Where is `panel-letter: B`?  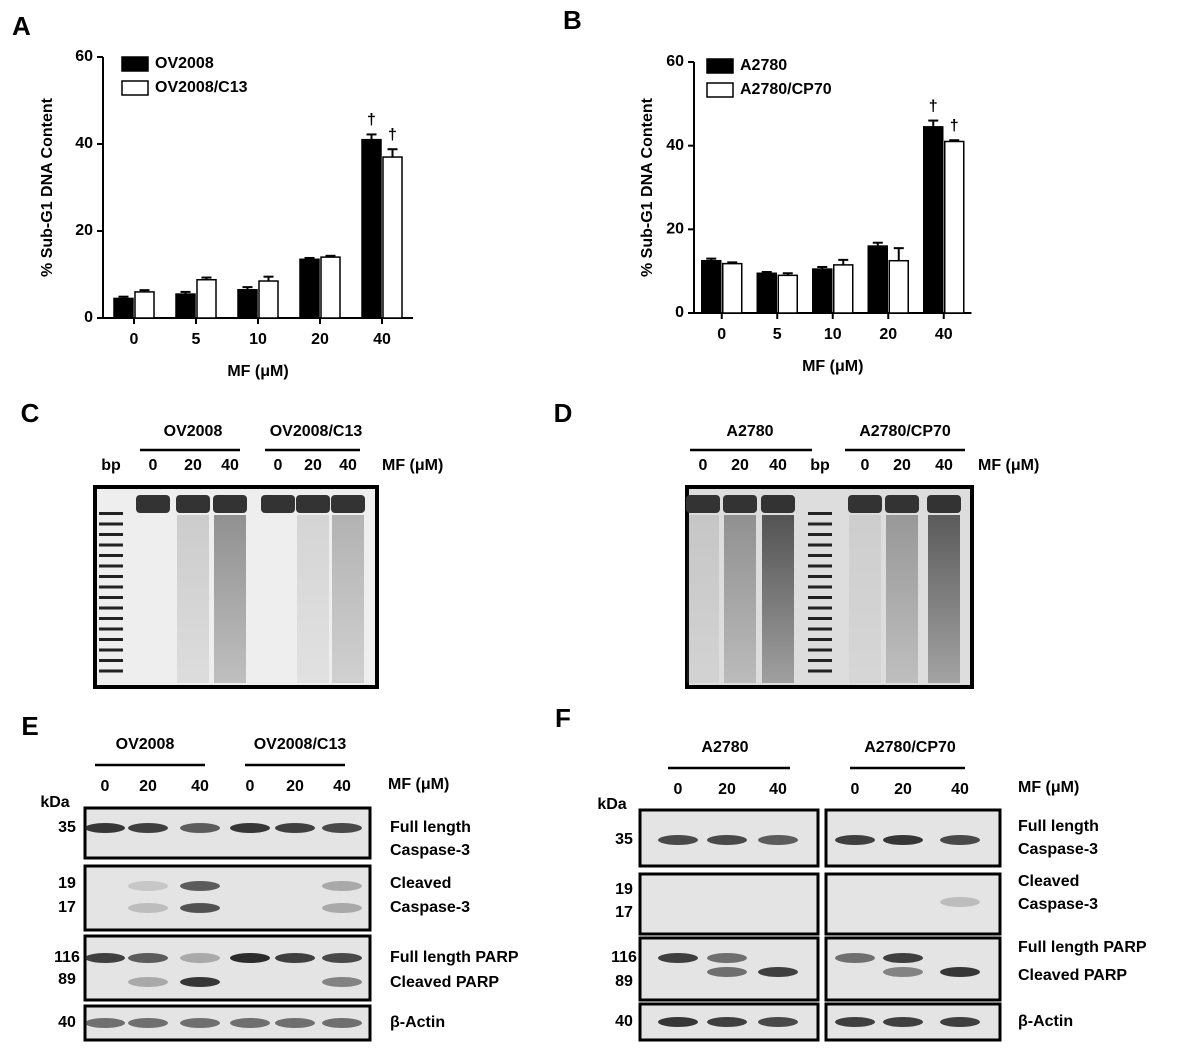 panel-letter: B is located at coordinates (572, 20).